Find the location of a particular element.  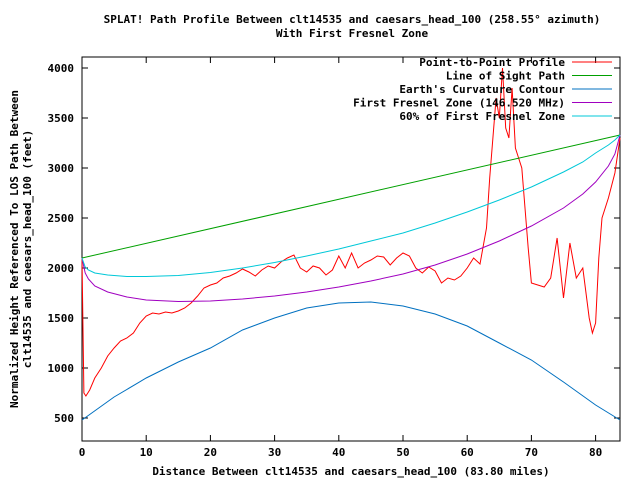

y-tick-label: 500 is located at coordinates (64, 418).